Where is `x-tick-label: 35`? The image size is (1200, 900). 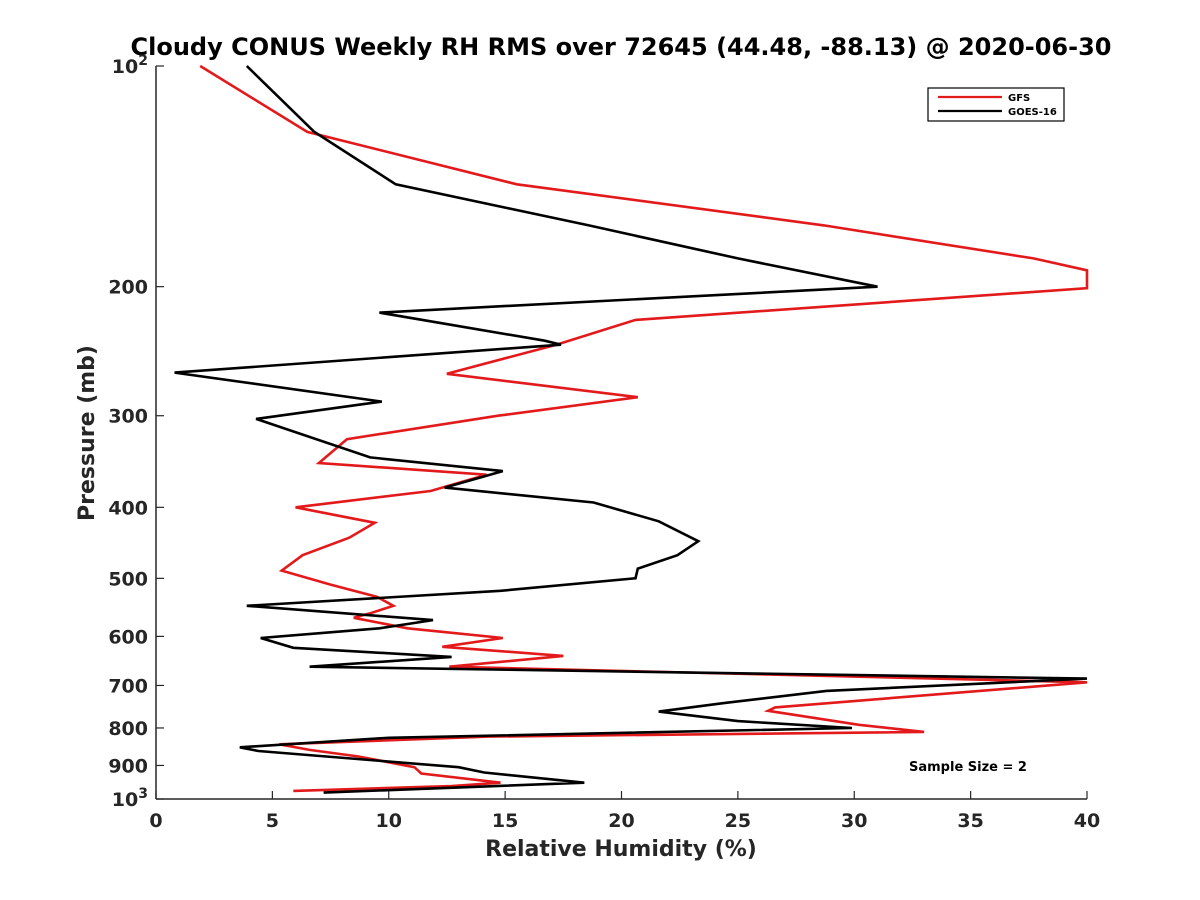
x-tick-label: 35 is located at coordinates (970, 821).